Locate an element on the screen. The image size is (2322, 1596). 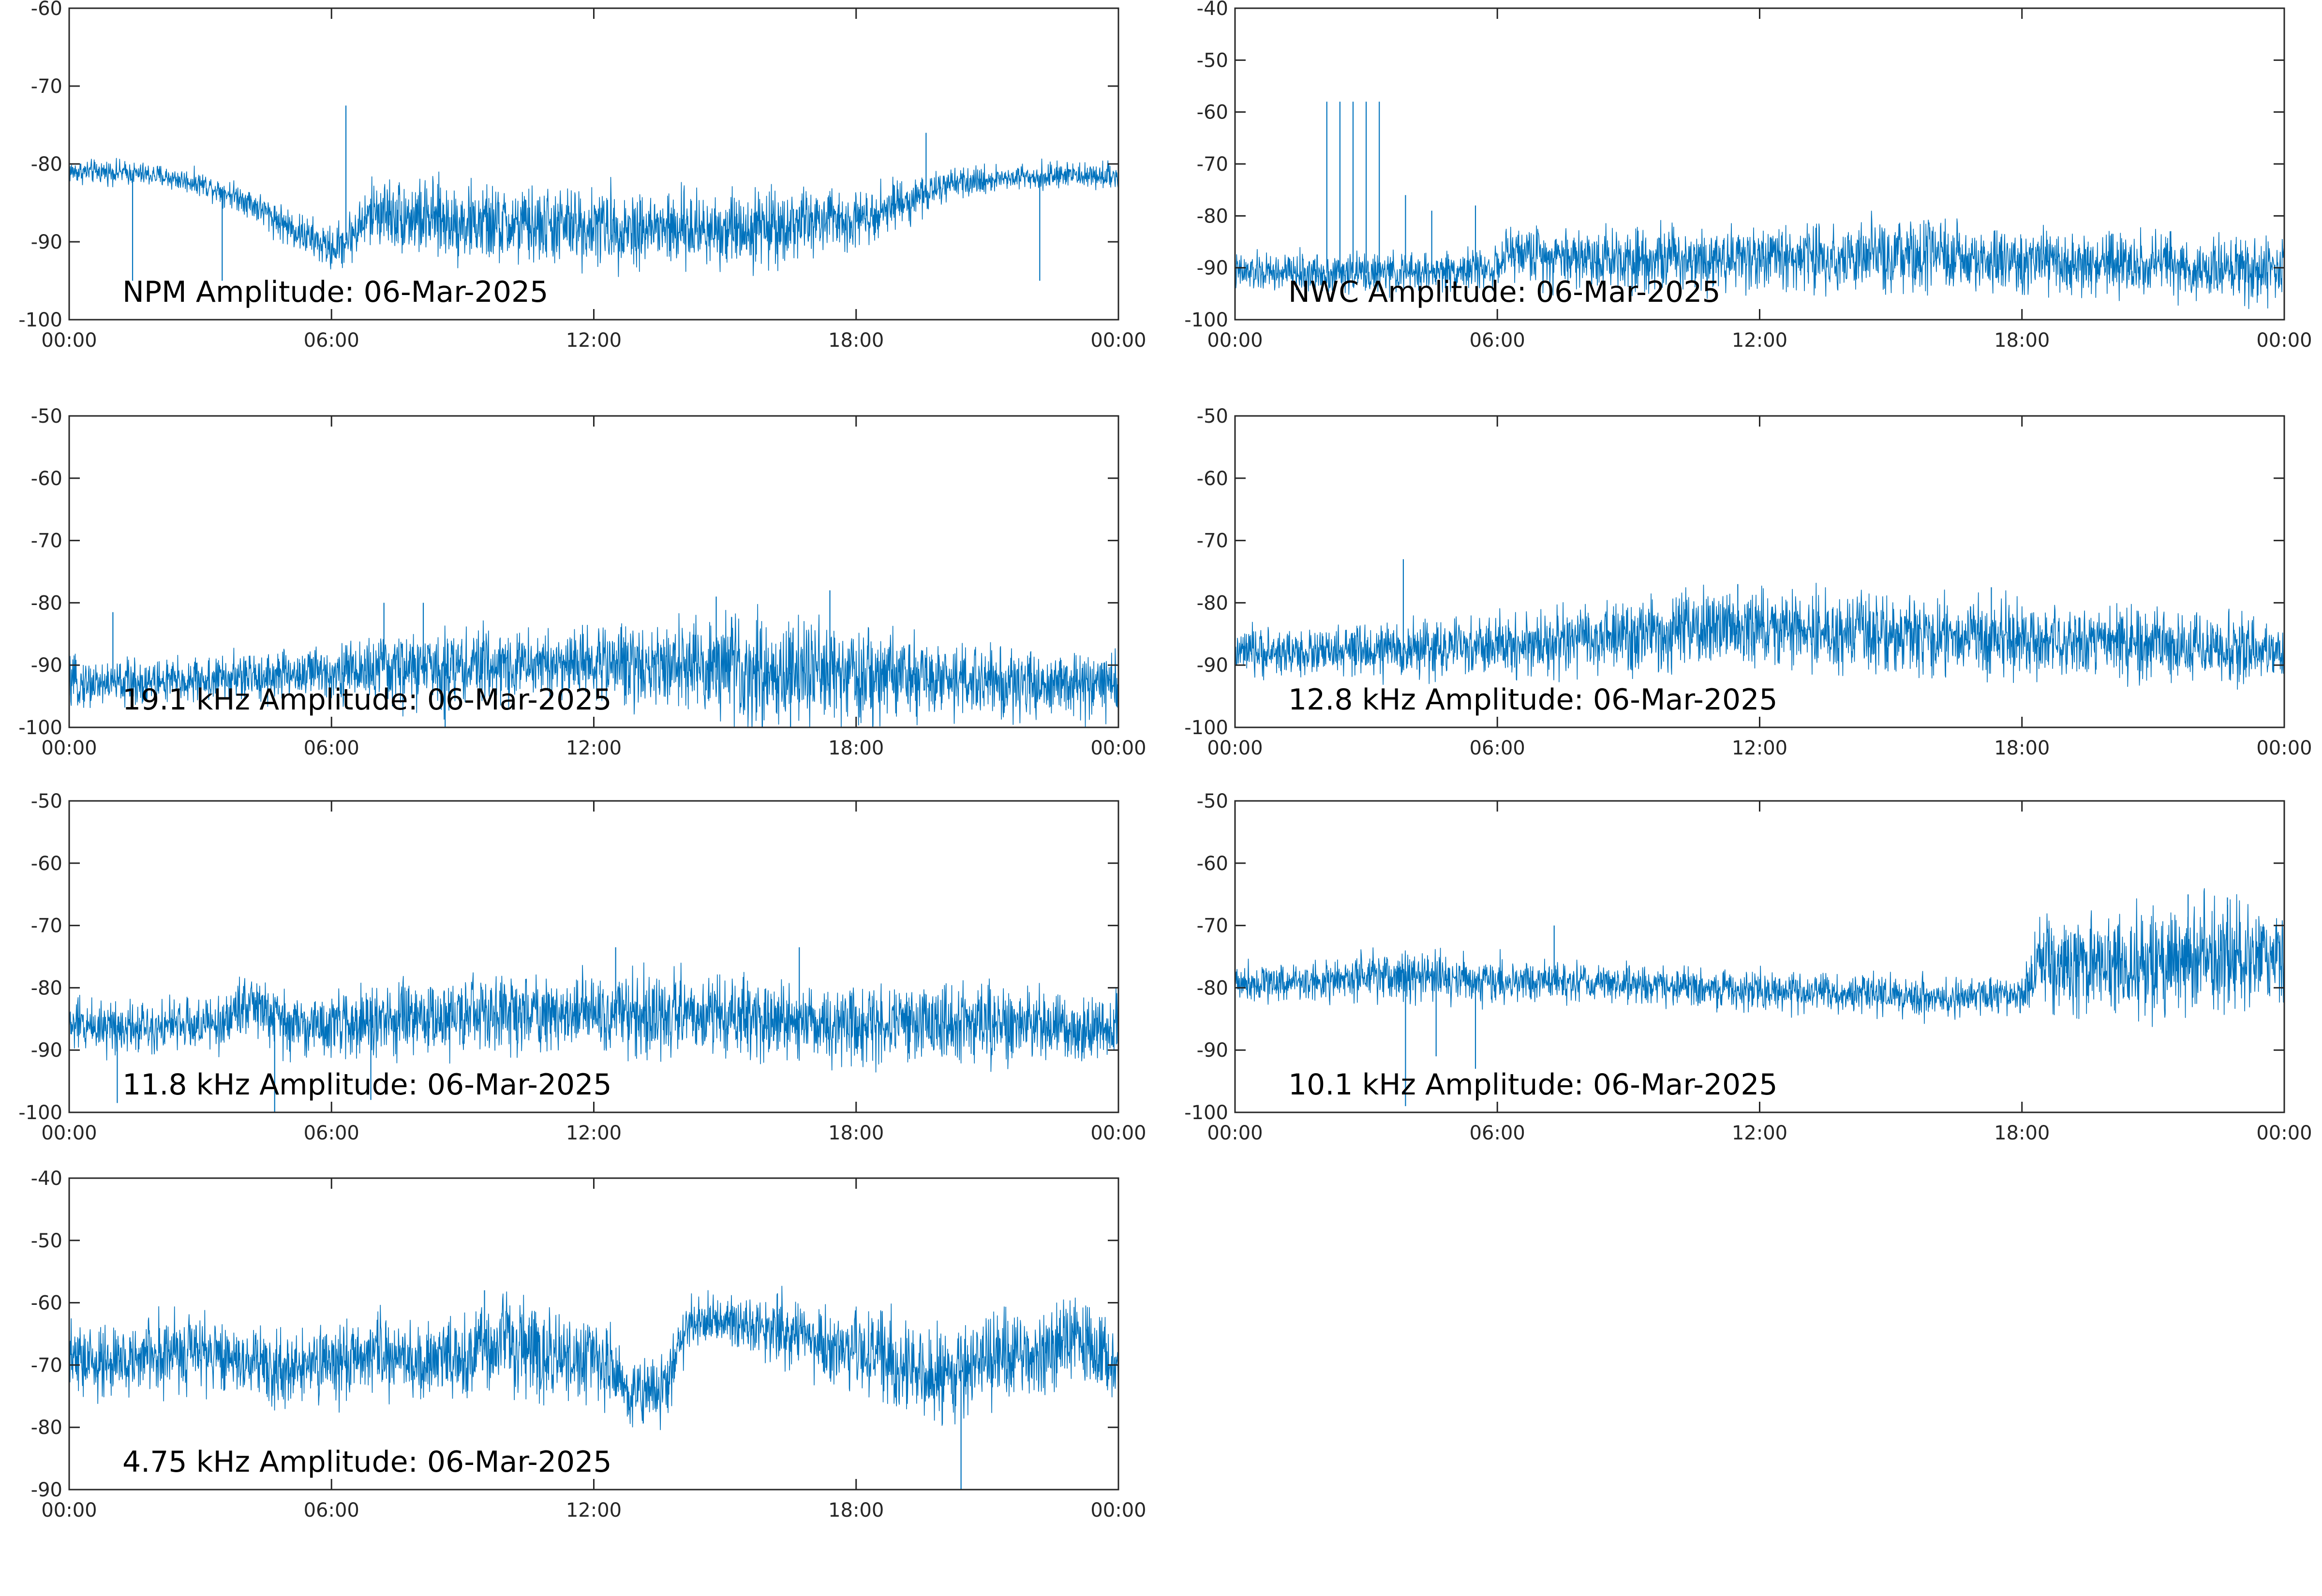
panel-title: NWC Amplitude: 06-Mar-2025 is located at coordinates (1504, 292).